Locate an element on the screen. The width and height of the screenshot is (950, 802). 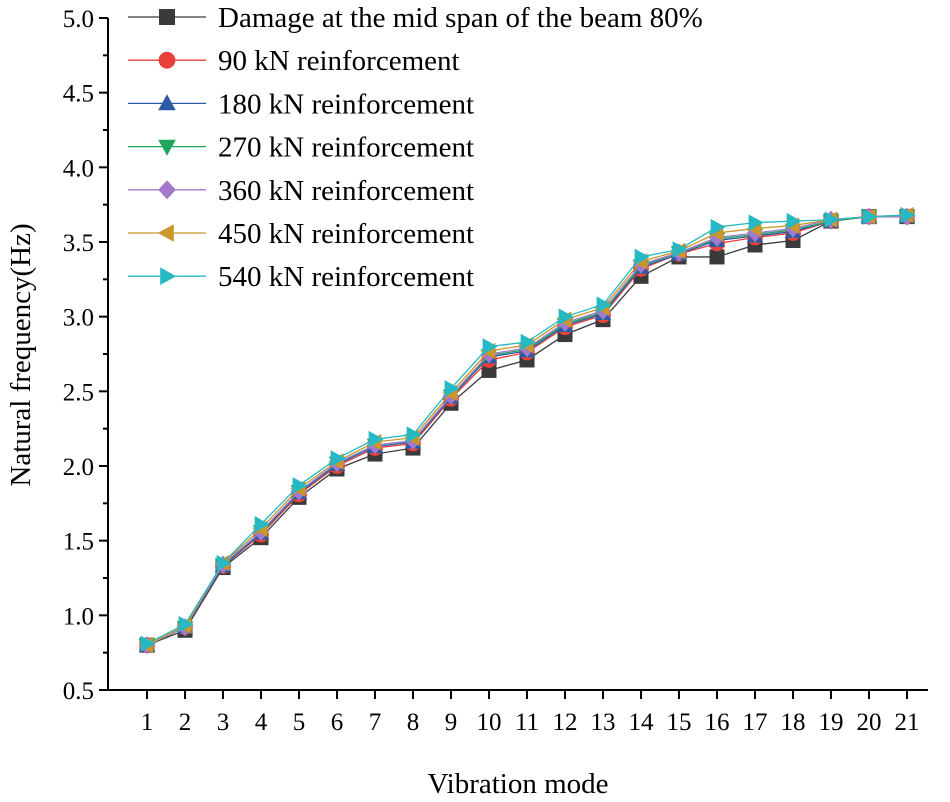
x-tick-label: 18 is located at coordinates (793, 722).